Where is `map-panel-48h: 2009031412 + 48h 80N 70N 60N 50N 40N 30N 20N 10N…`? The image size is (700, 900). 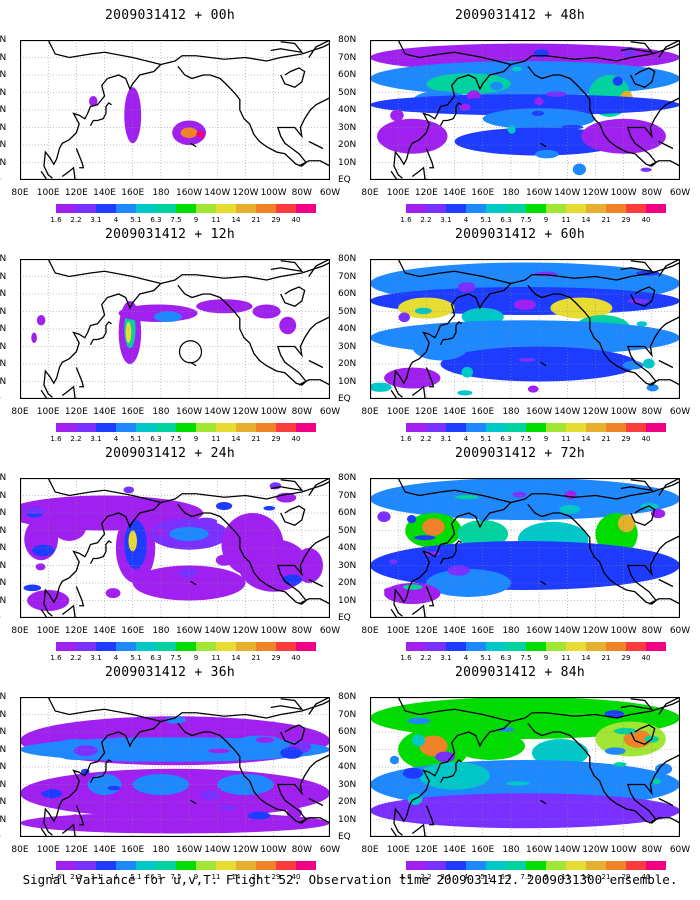 map-panel-48h: 2009031412 + 48h 80N 70N 60N 50N 40N 30N 20N 10N… is located at coordinates (514, 117).